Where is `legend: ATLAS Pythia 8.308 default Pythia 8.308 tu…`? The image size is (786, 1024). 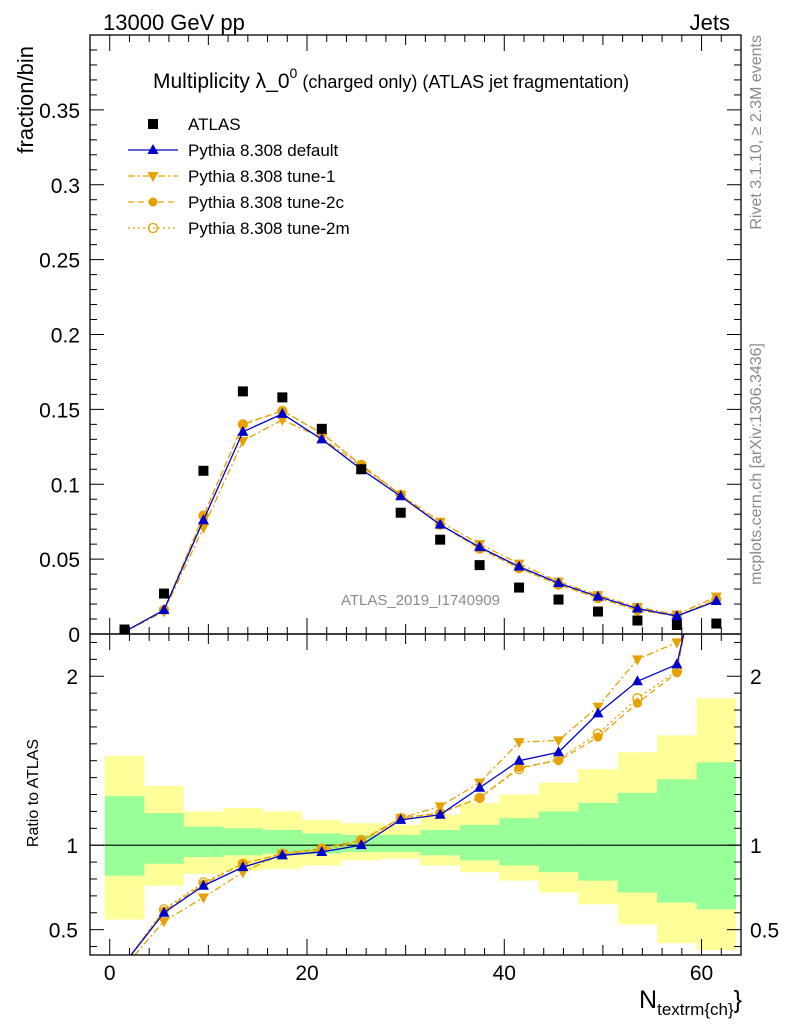 legend: ATLAS Pythia 8.308 default Pythia 8.308 tu… is located at coordinates (239, 176).